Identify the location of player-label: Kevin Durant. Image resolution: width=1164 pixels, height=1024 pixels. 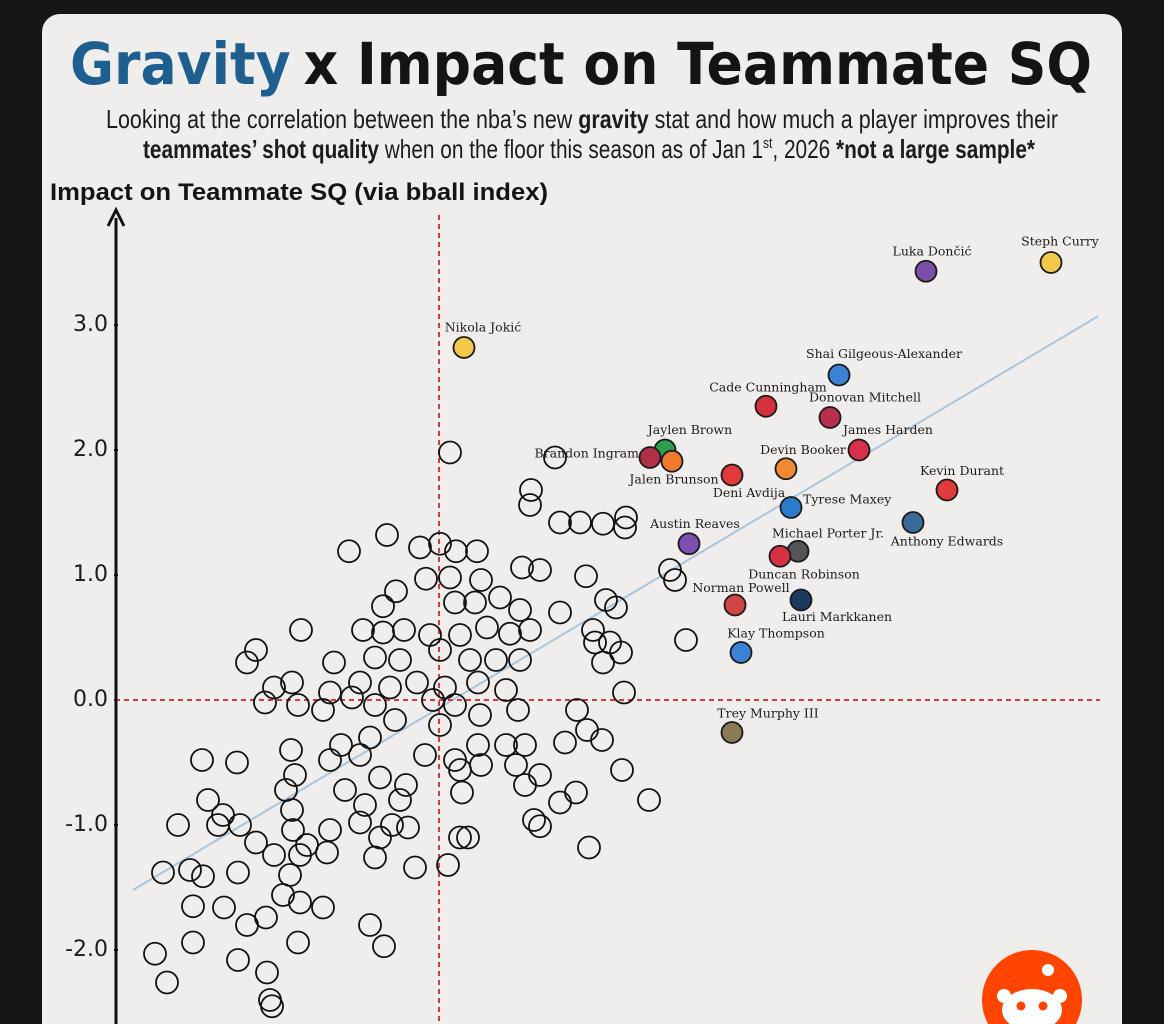
(962, 470).